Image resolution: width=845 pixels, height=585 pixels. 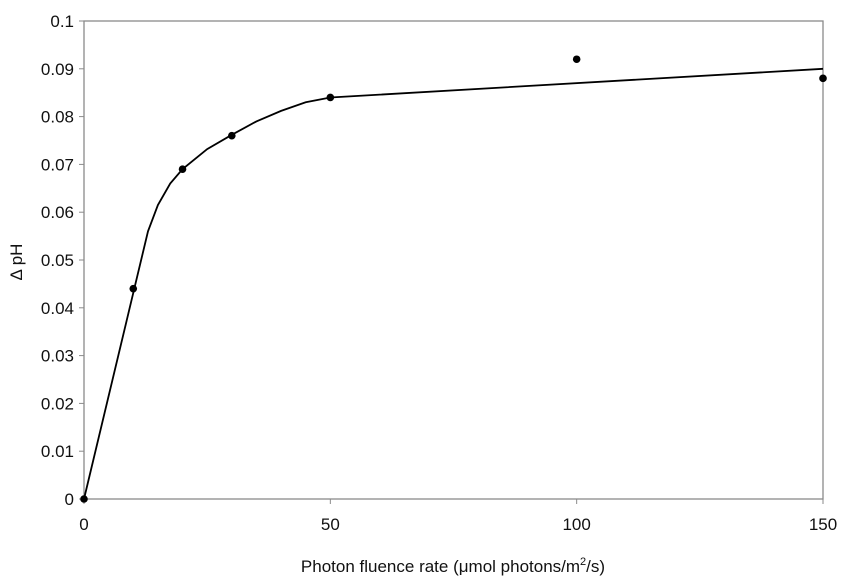 I want to click on x-axis-label: Photon fluence rate (μmol photons/m2/s), so click(x=453, y=566).